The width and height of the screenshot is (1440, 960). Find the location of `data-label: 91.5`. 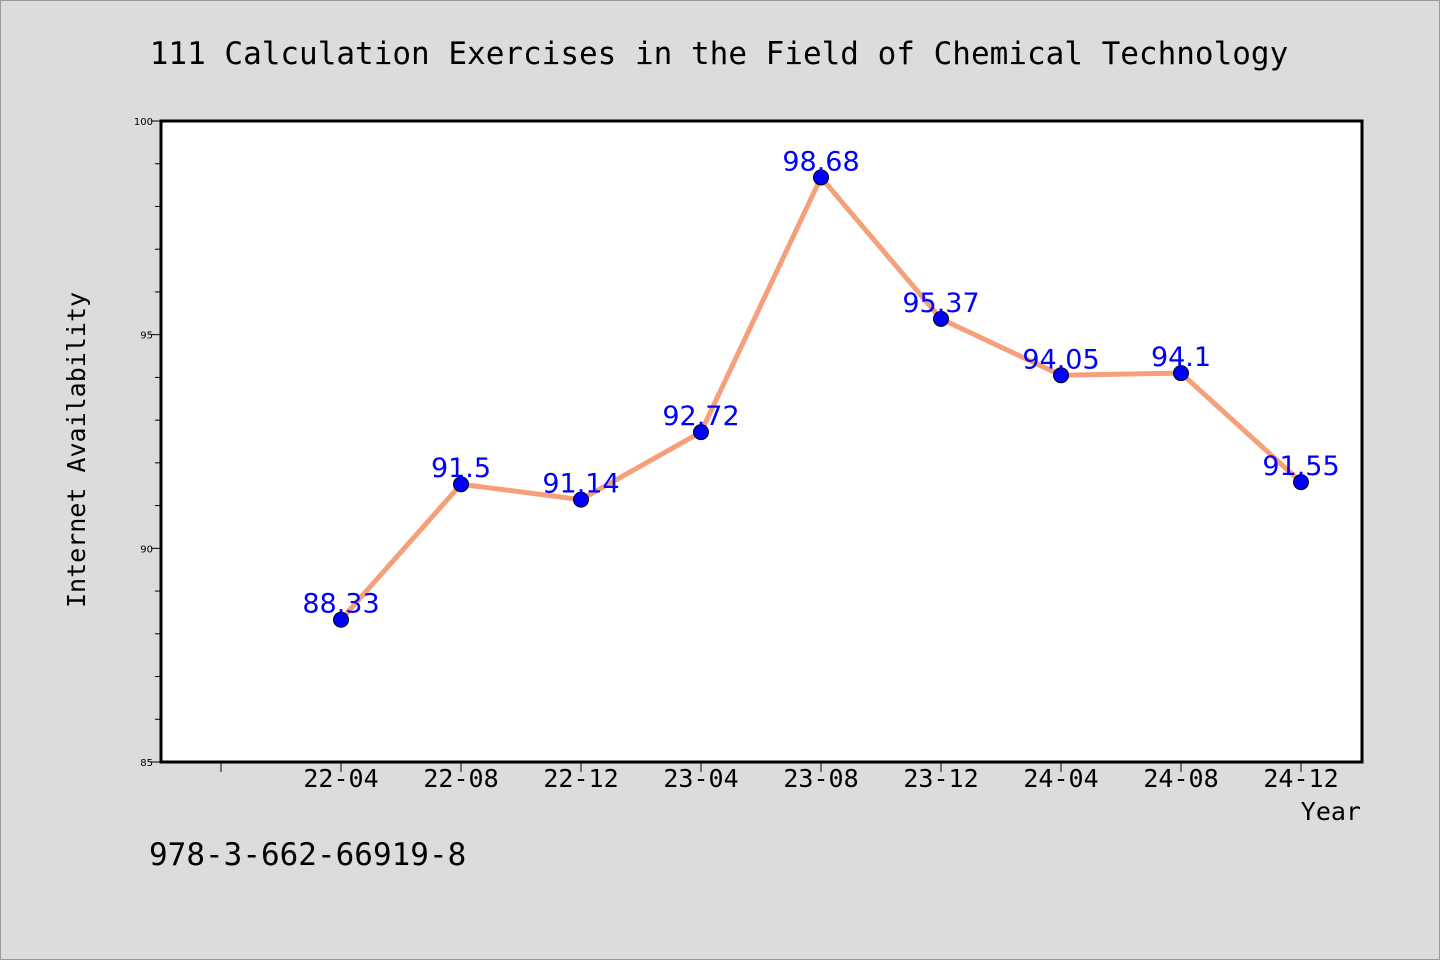

data-label: 91.5 is located at coordinates (461, 468).